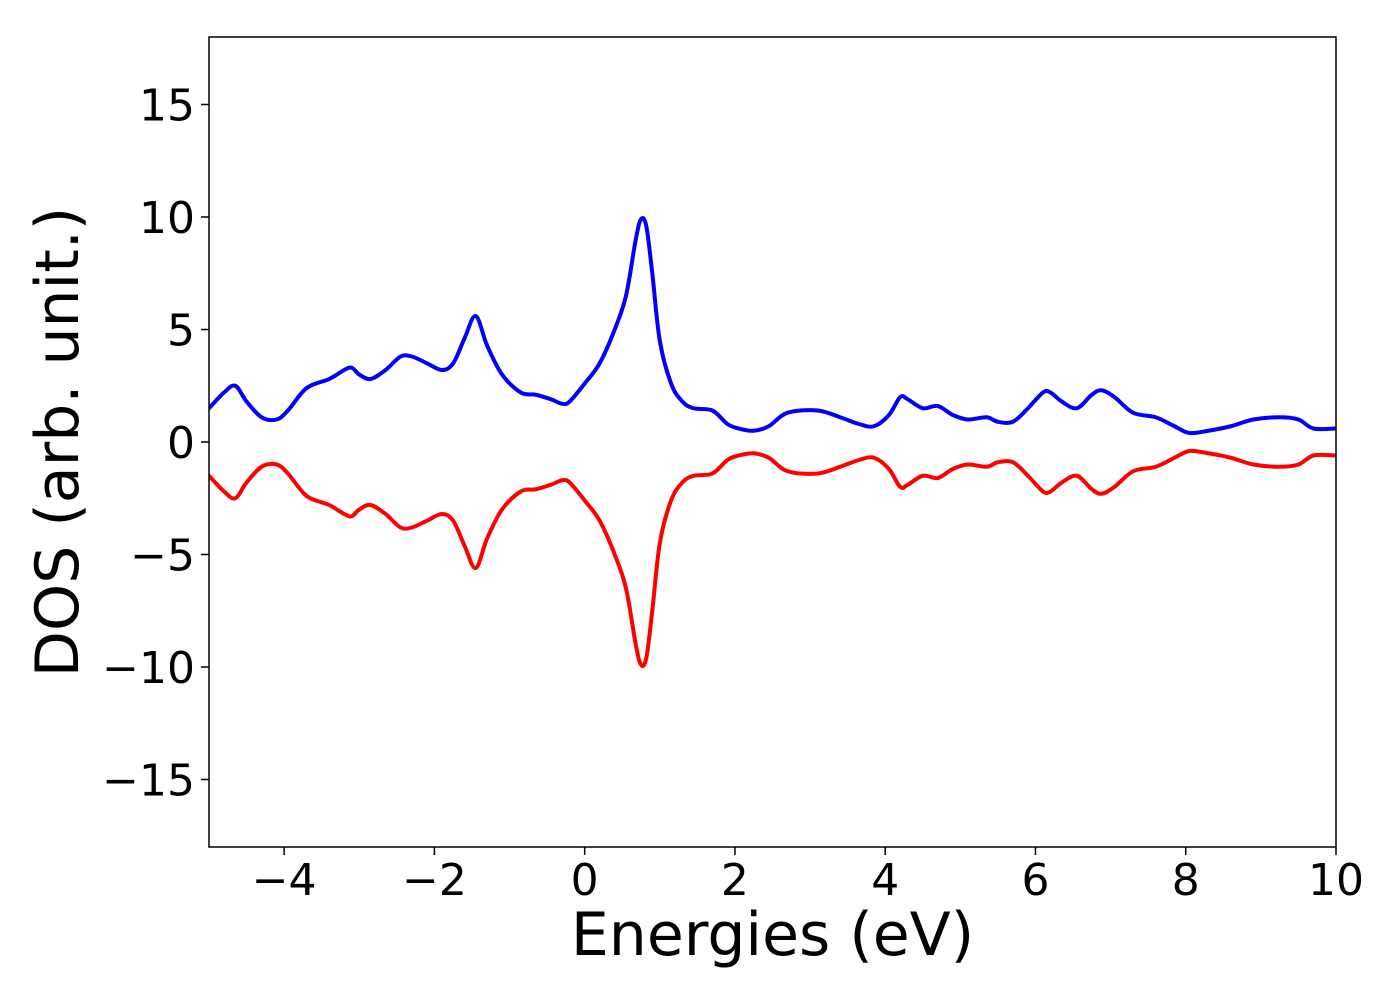  I want to click on x-axis-title: Energies (eV), so click(772, 935).